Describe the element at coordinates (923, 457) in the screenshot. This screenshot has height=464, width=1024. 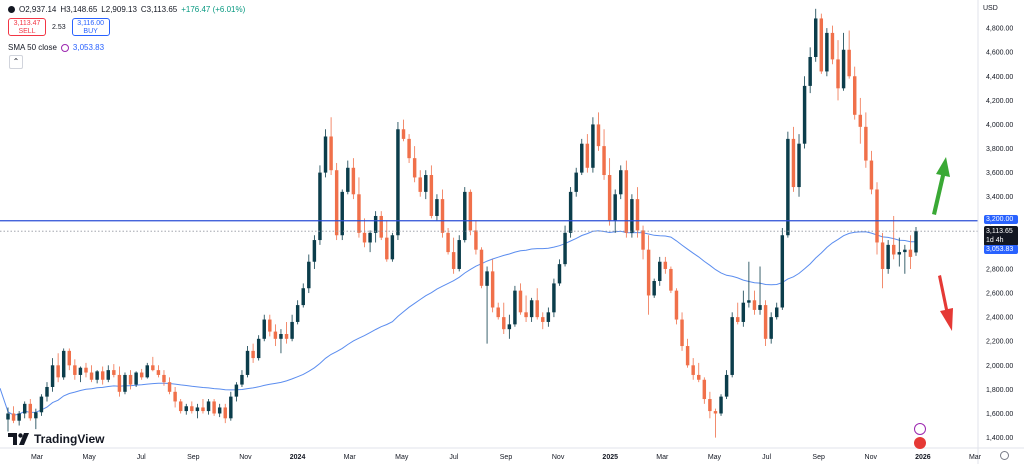
I see `x-tick-label: 2026` at that location.